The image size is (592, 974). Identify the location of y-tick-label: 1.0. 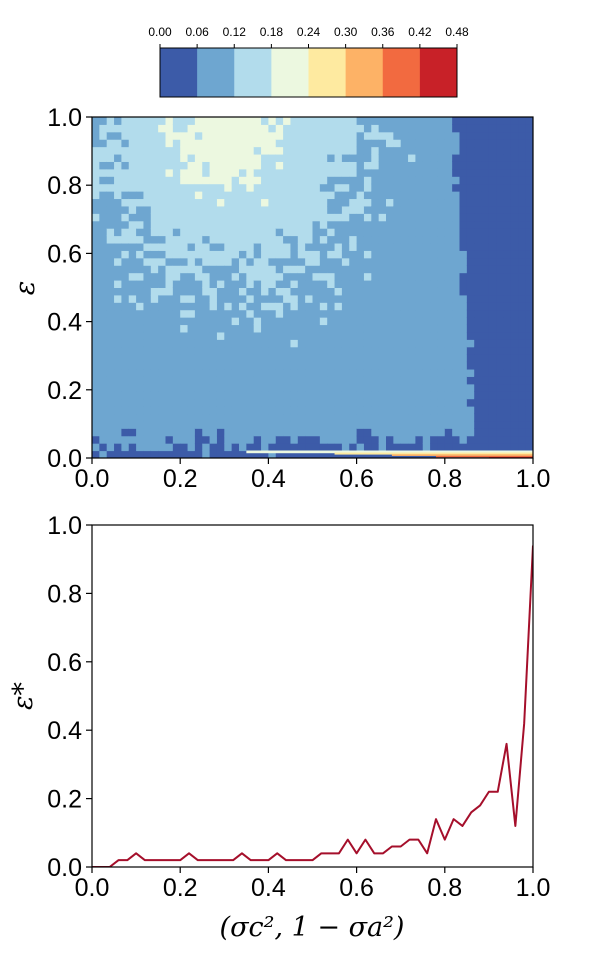
(64, 118).